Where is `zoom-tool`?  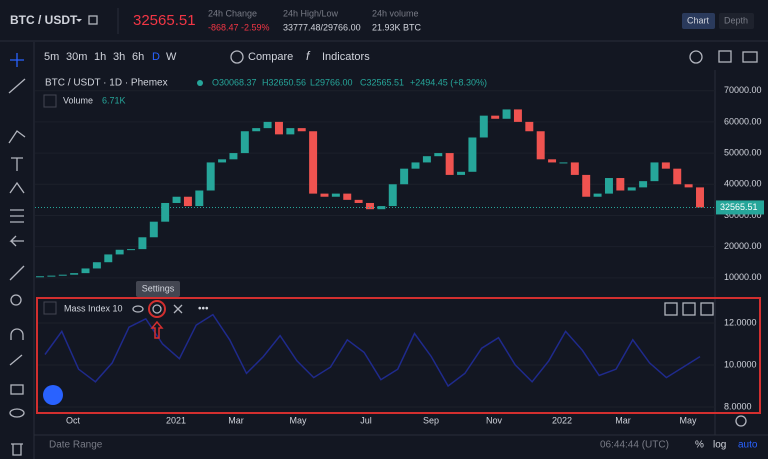
zoom-tool is located at coordinates (16, 300).